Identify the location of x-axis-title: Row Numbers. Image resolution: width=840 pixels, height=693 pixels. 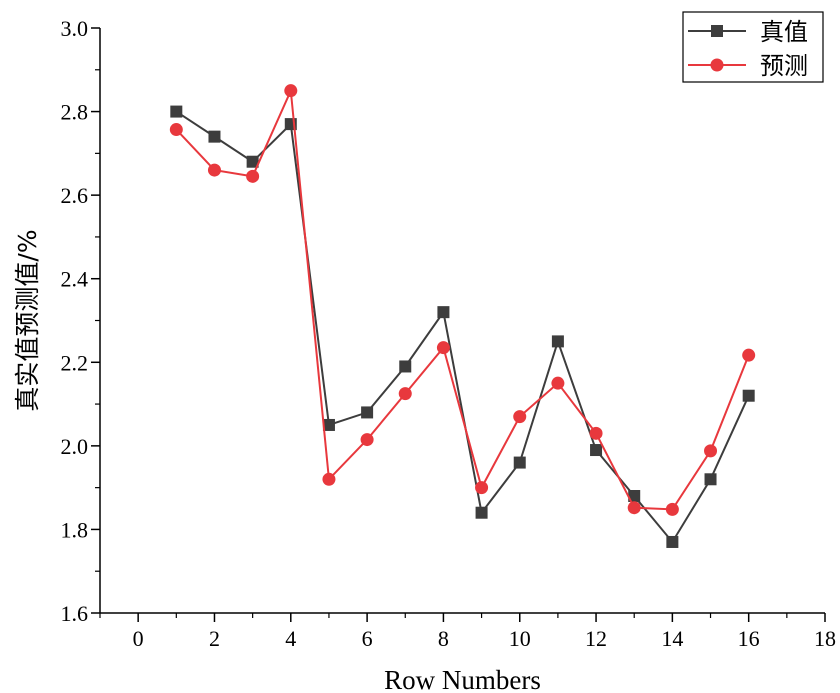
(462, 679).